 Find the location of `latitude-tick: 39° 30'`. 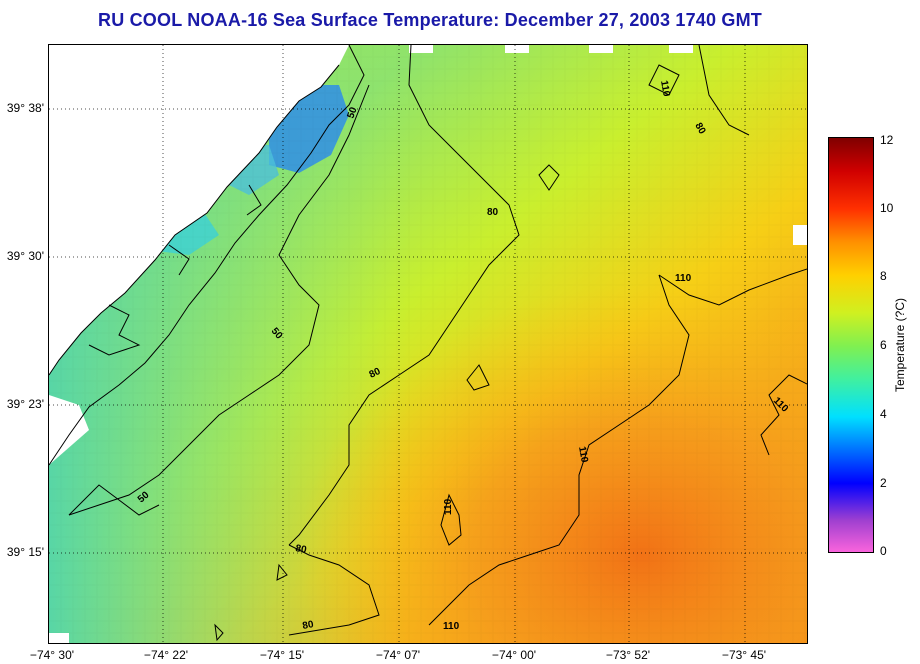

latitude-tick: 39° 30' is located at coordinates (25, 256).